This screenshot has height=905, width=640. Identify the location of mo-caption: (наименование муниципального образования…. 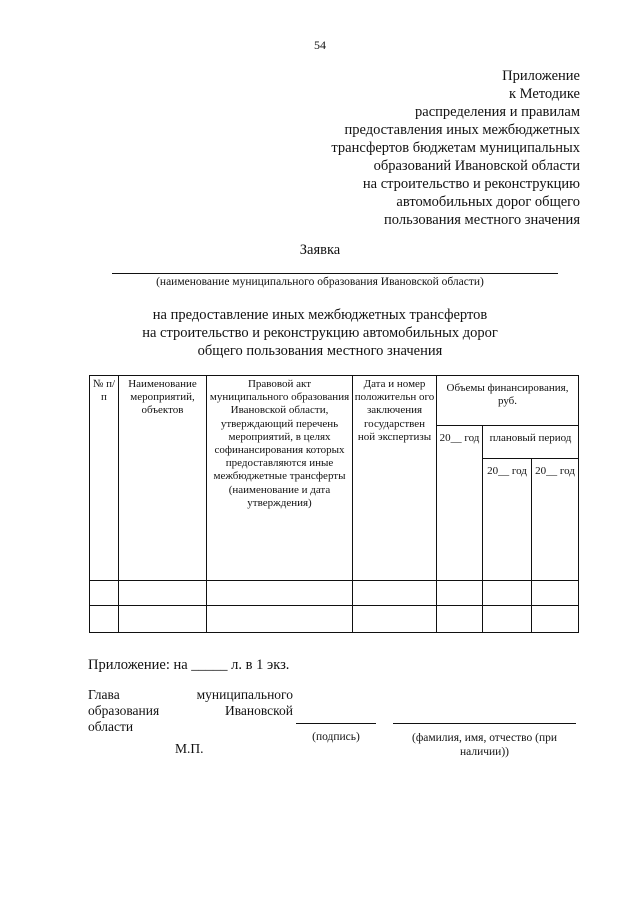
(320, 282).